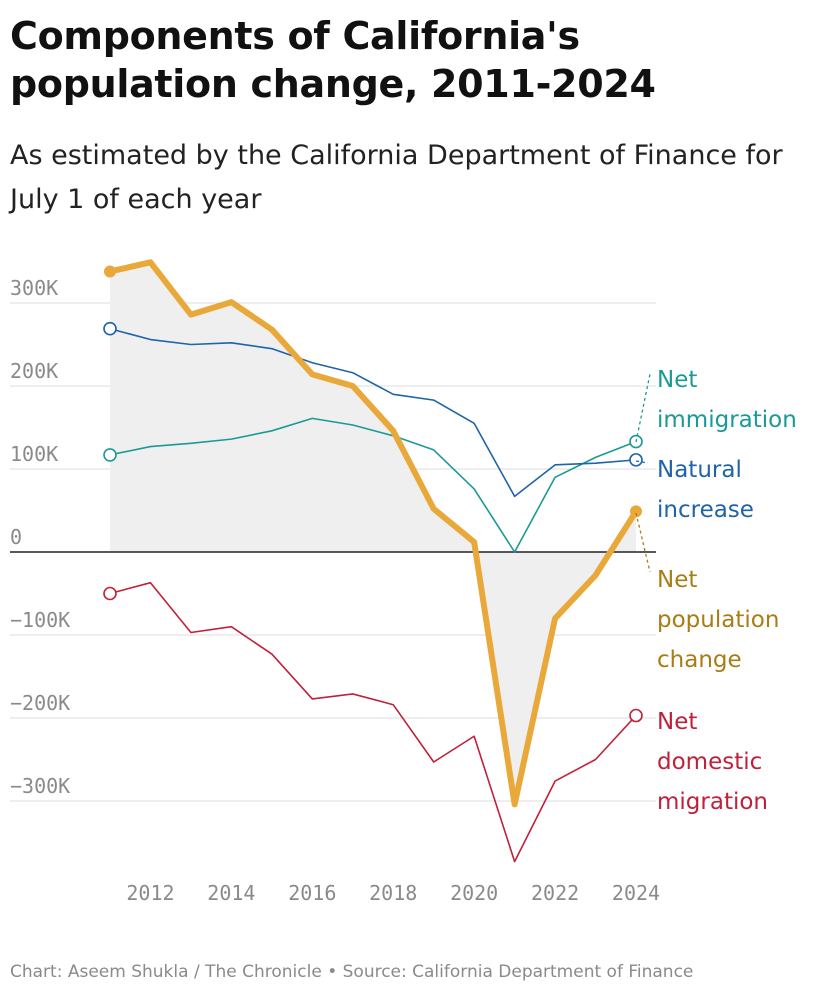 This screenshot has width=820, height=1002. Describe the element at coordinates (642, 462) in the screenshot. I see `natural-increase-label-leader` at that location.